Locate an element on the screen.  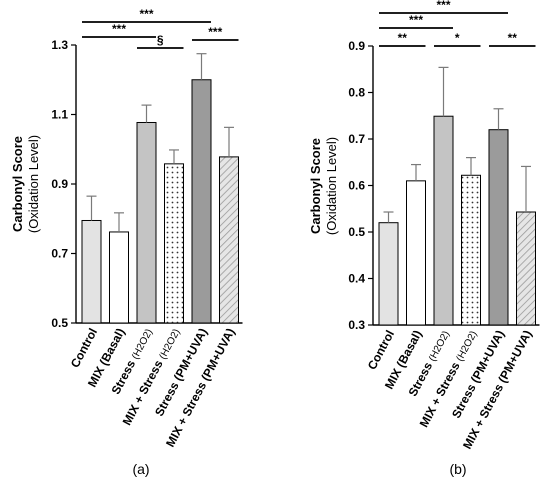
y-tick-label: 0.8 is located at coordinates (356, 93).